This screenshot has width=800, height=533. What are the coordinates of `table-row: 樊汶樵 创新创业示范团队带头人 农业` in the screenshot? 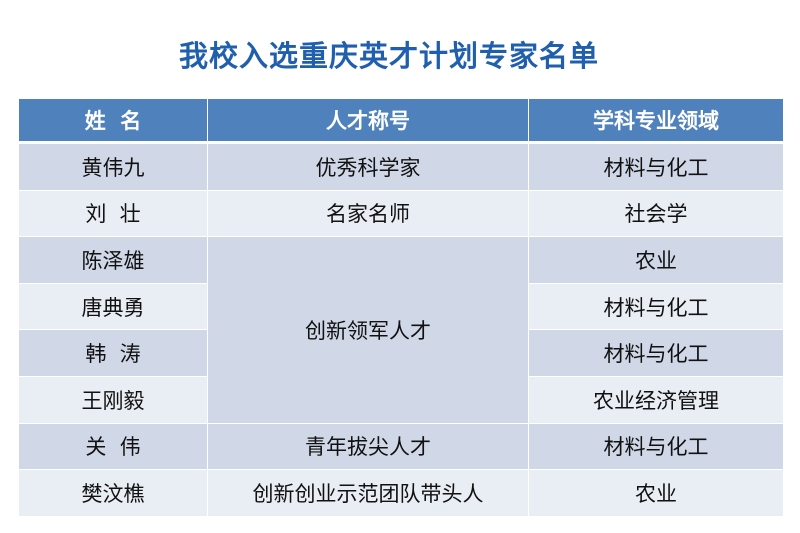 It's located at (401, 493).